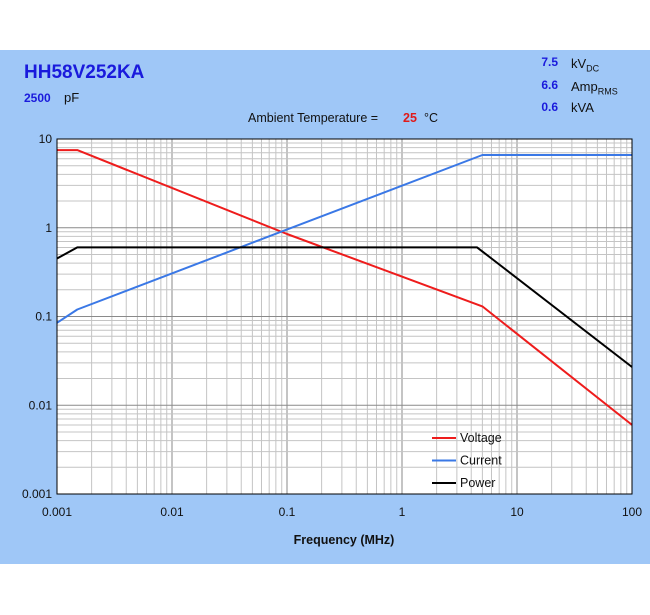 The height and width of the screenshot is (615, 650). I want to click on x-tick-labels: 0.001 0.01 0.1 1 10 100, so click(342, 512).